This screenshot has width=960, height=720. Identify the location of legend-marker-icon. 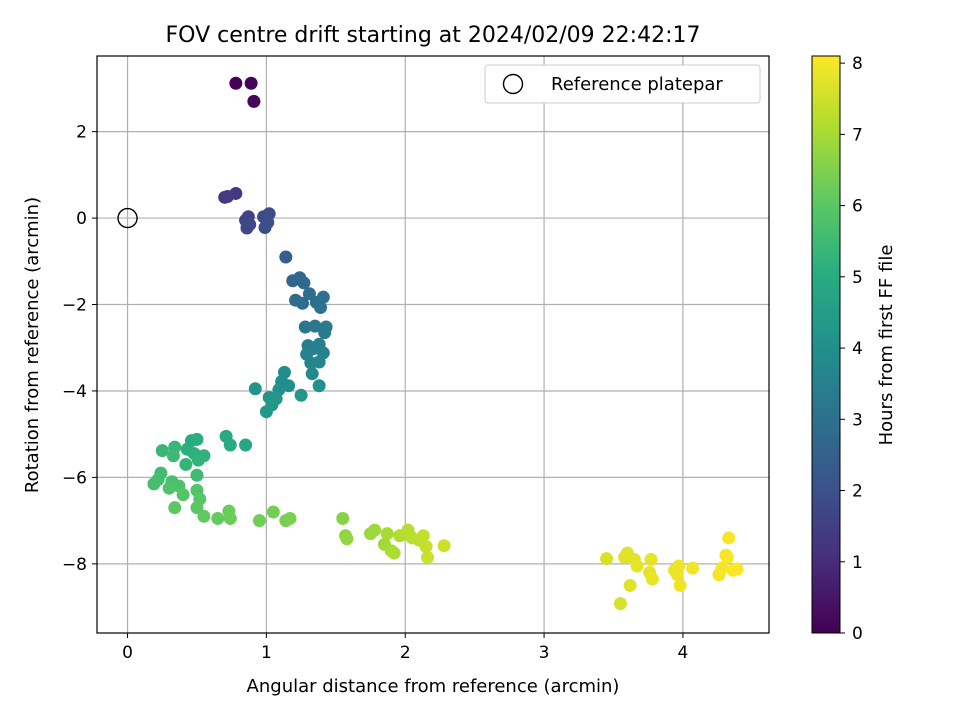
(513, 84).